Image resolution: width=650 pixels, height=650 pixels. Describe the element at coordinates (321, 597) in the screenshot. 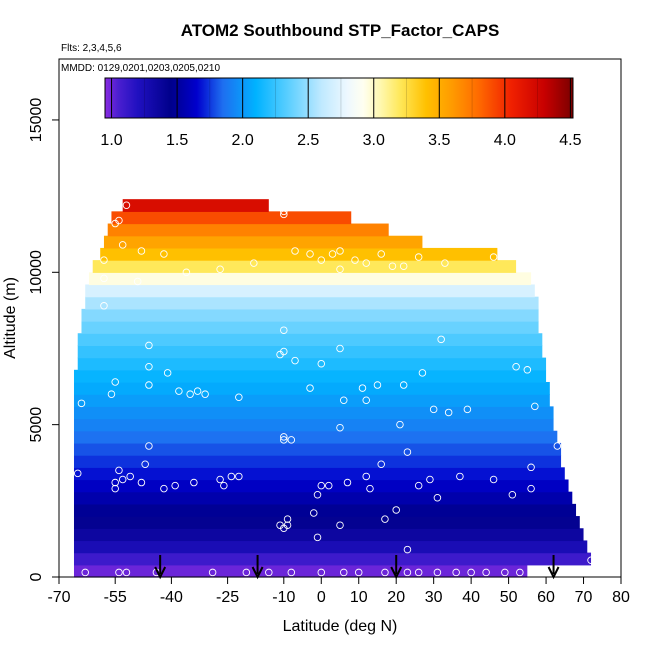

I see `x-tick-label: 0` at that location.